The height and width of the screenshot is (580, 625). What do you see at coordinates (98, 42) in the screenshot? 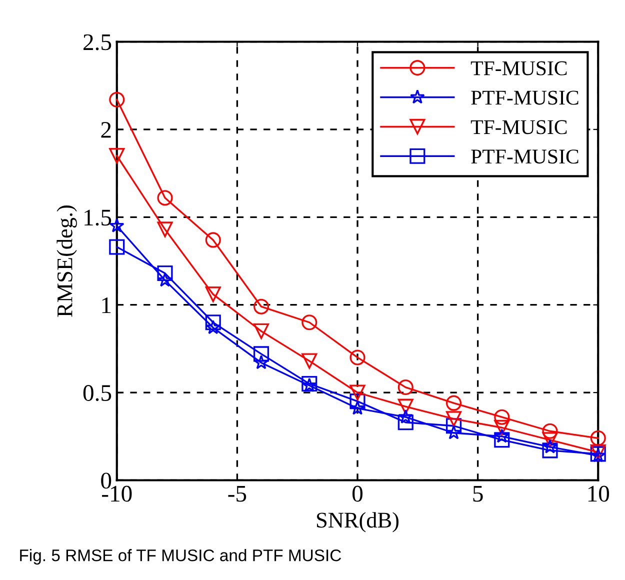
I see `y-tick-label: 2.5` at bounding box center [98, 42].